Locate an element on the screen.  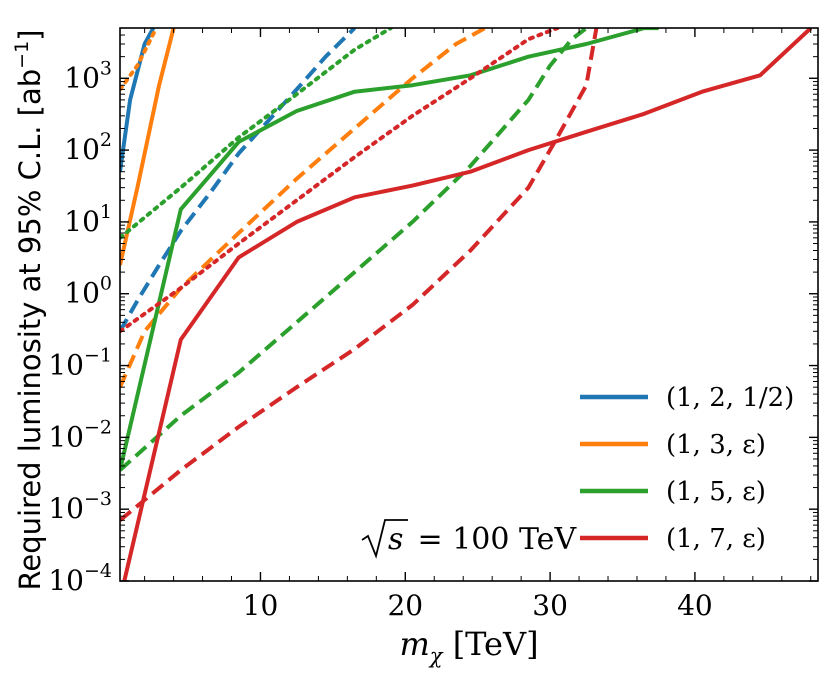
x-axis-label-subscript: χ is located at coordinates (436, 656).